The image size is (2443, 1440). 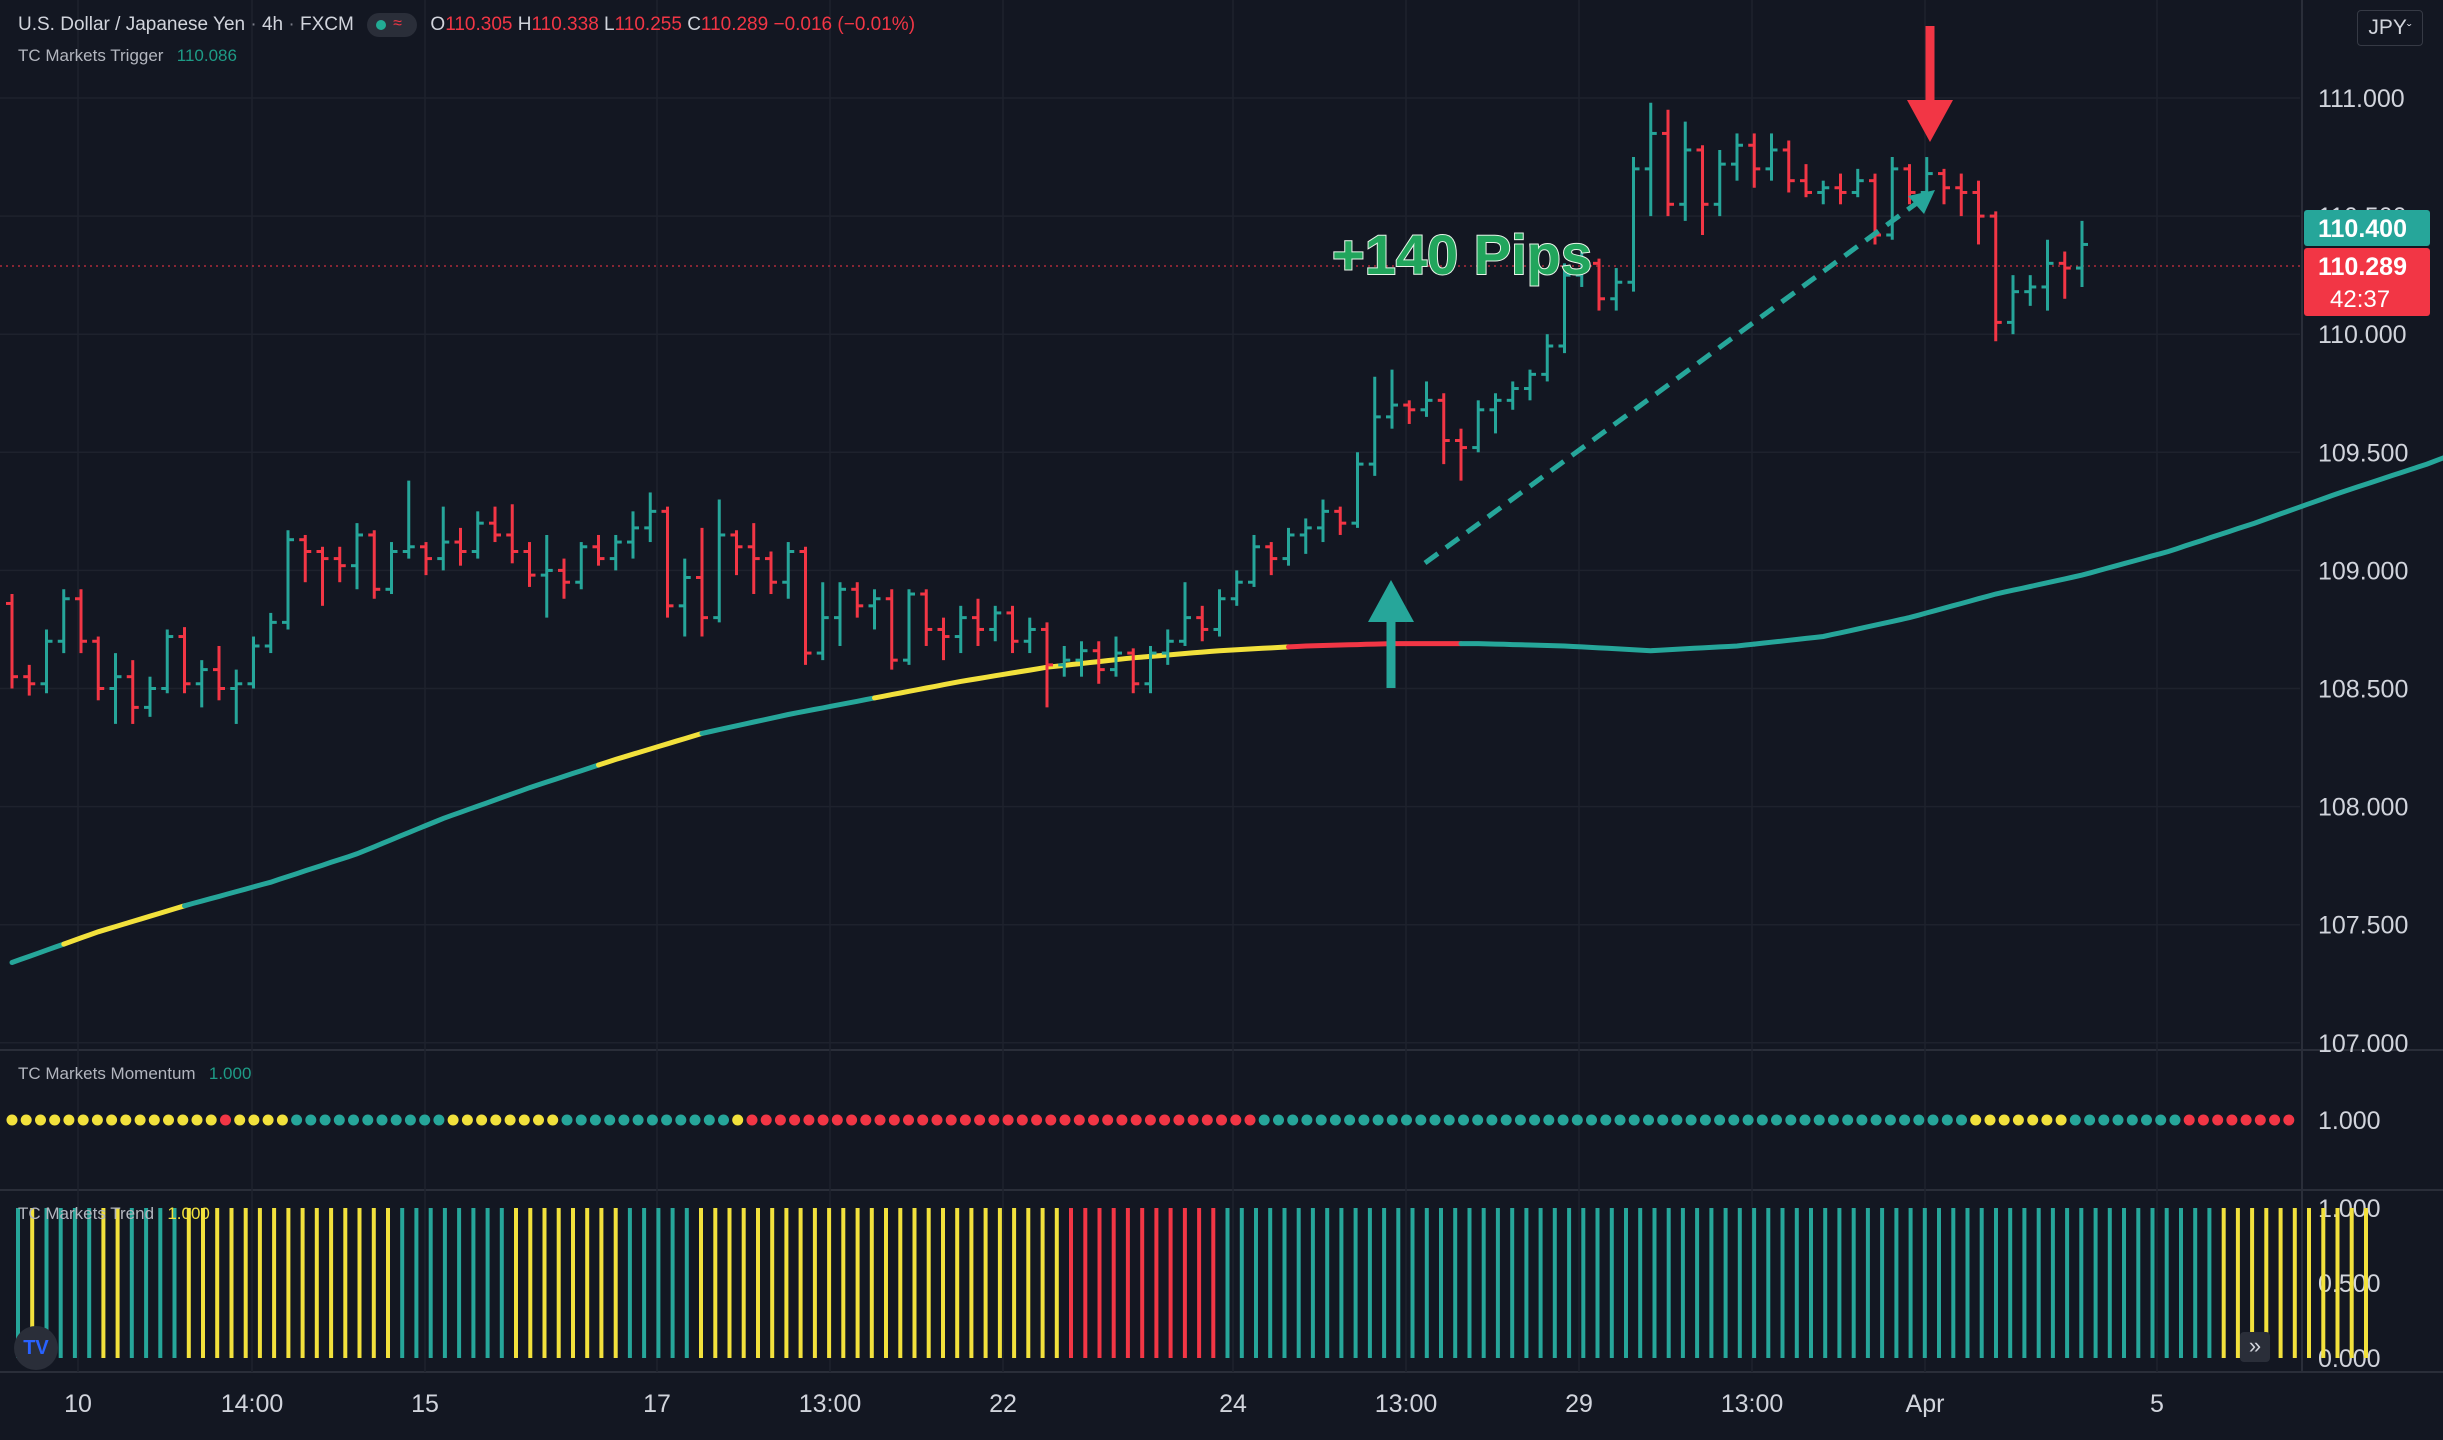 What do you see at coordinates (107, 1073) in the screenshot?
I see `momentum-indicator-name: TC Markets Momentum` at bounding box center [107, 1073].